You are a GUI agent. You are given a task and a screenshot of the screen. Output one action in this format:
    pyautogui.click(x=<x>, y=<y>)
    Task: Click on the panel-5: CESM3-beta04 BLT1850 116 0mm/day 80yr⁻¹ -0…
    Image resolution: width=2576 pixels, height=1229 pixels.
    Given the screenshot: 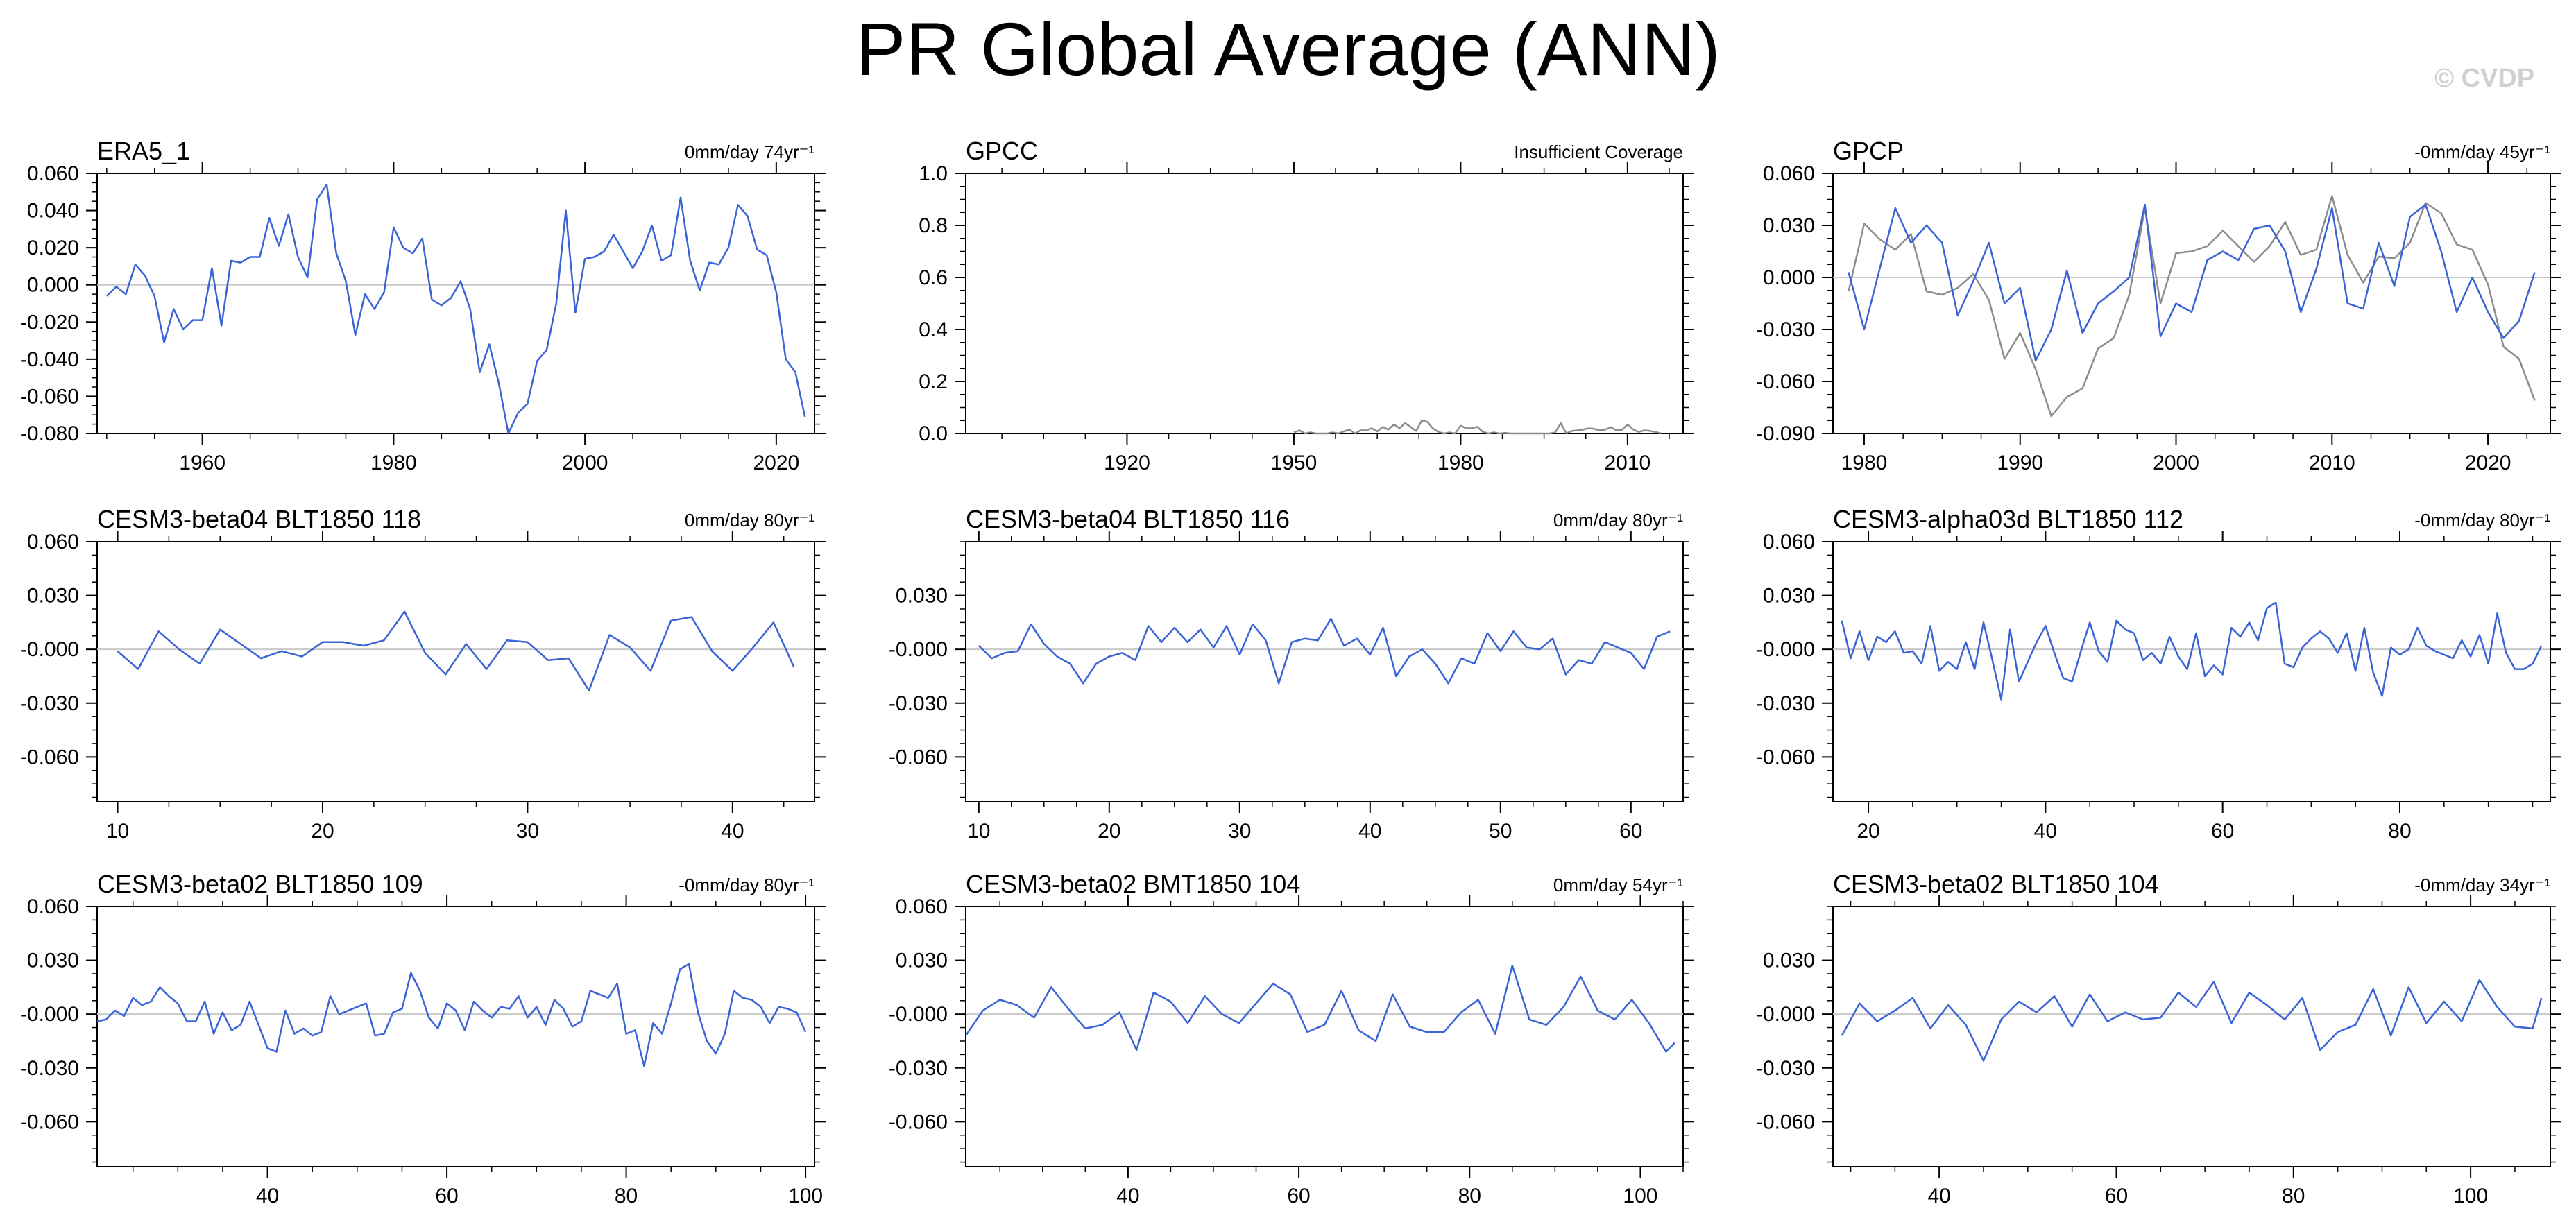 What is the action you would take?
    pyautogui.click(x=1291, y=674)
    